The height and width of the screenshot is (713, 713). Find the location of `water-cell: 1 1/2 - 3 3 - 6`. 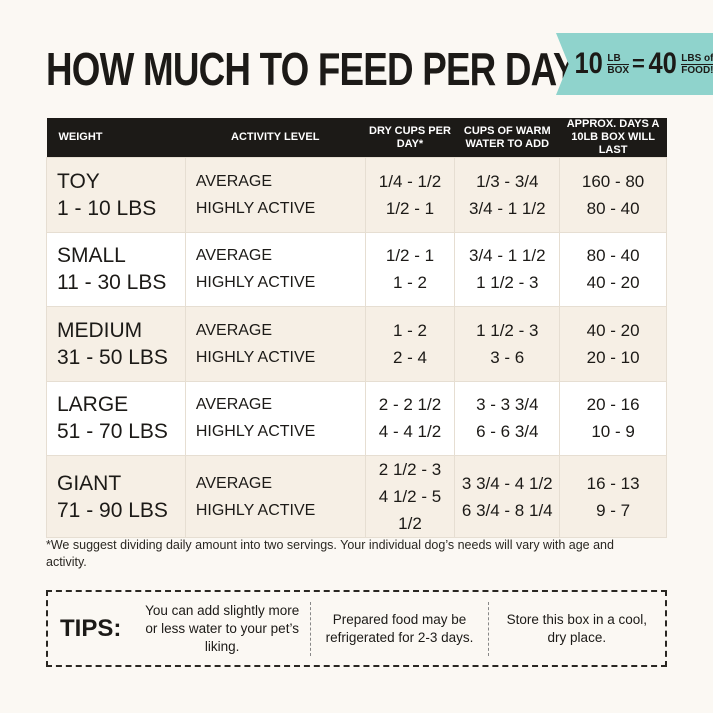

water-cell: 1 1/2 - 3 3 - 6 is located at coordinates (507, 344).